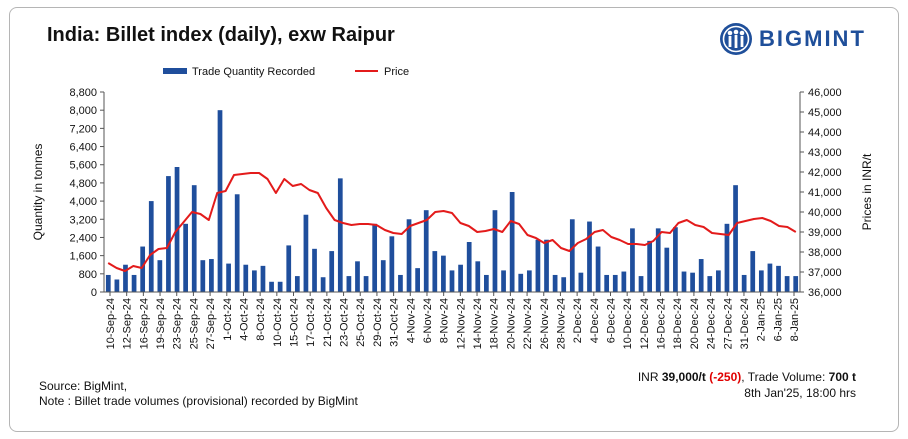 The image size is (908, 439). Describe the element at coordinates (83, 220) in the screenshot. I see `left-tick-label: 3,200` at that location.